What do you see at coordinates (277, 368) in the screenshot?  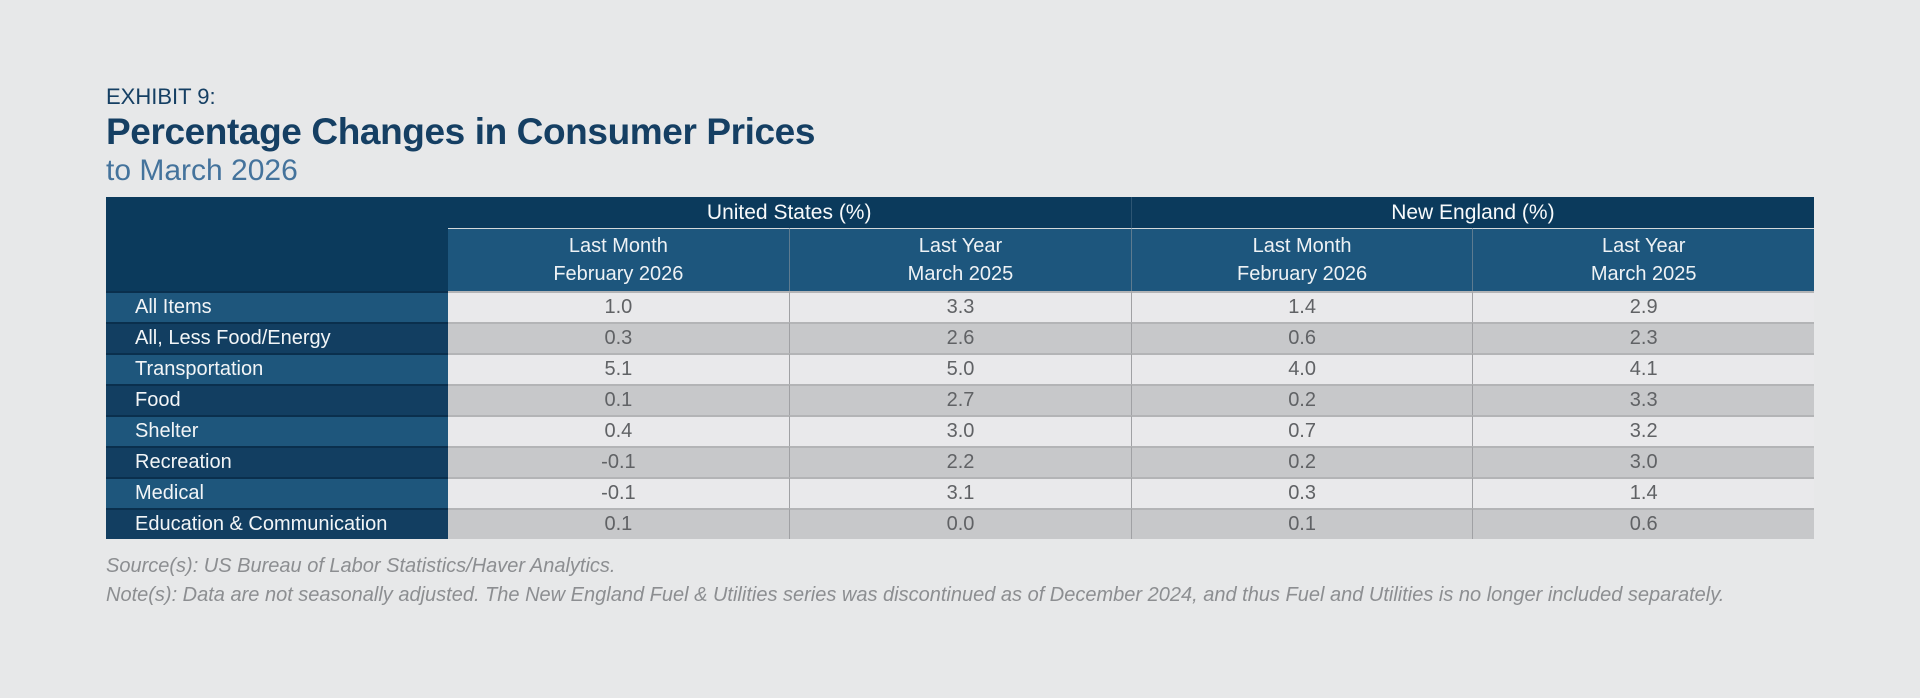 I see `row-label: Transportation` at bounding box center [277, 368].